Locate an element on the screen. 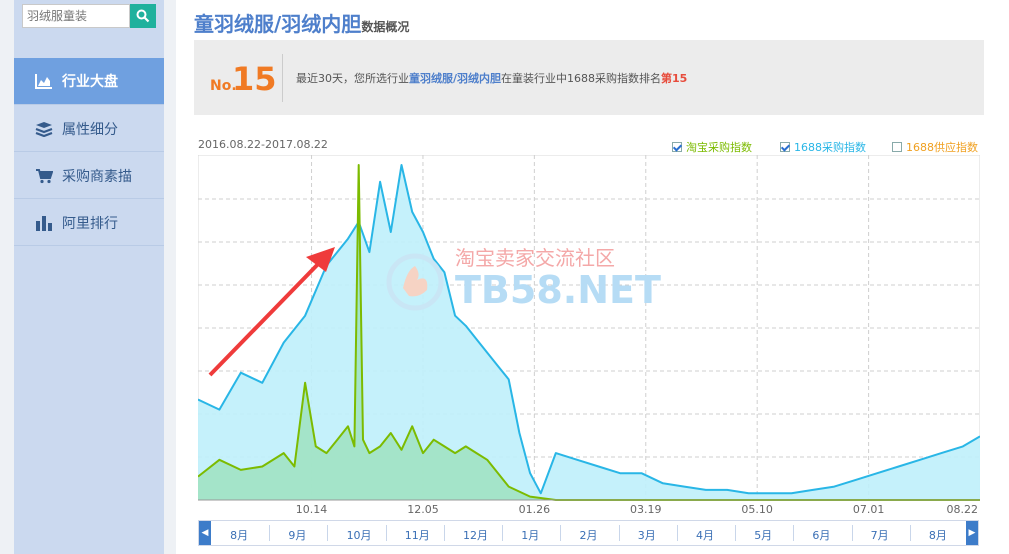  area-chart-icon is located at coordinates (44, 81).